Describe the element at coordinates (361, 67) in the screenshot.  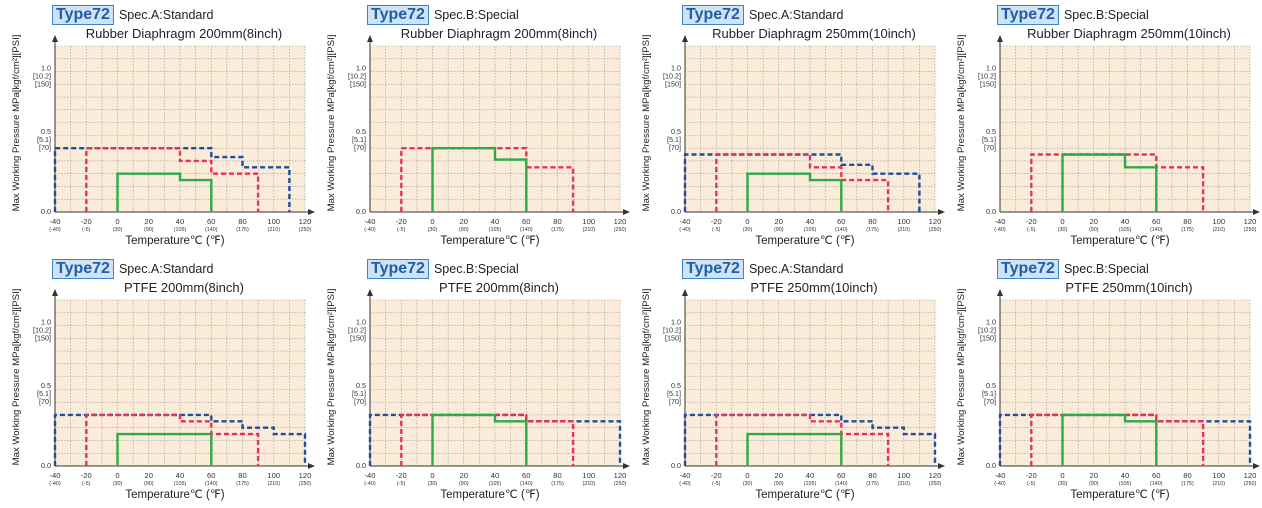
I see `y-tick-label: 1.0` at that location.